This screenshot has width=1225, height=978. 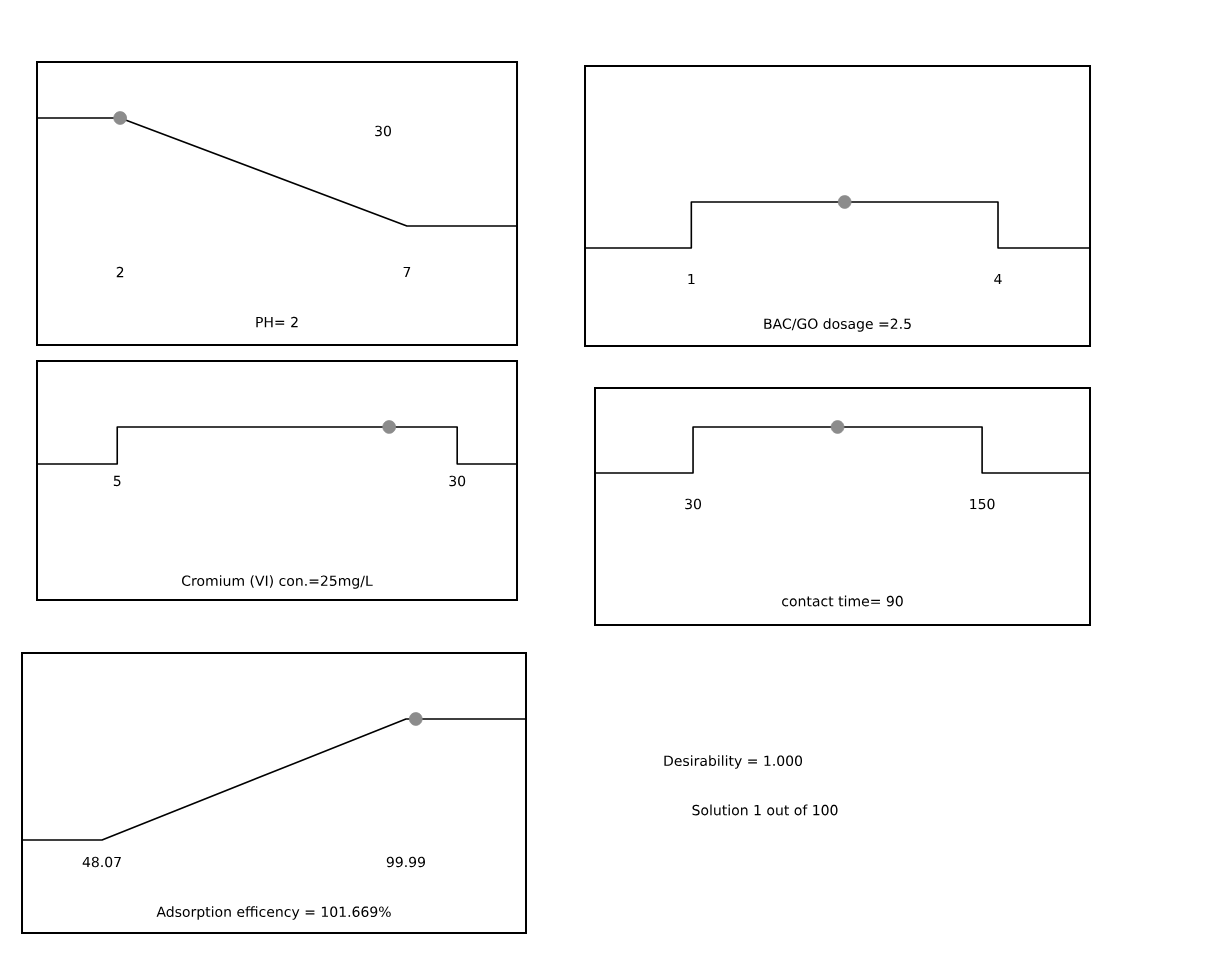 I want to click on x-tick-label: 4, so click(x=998, y=279).